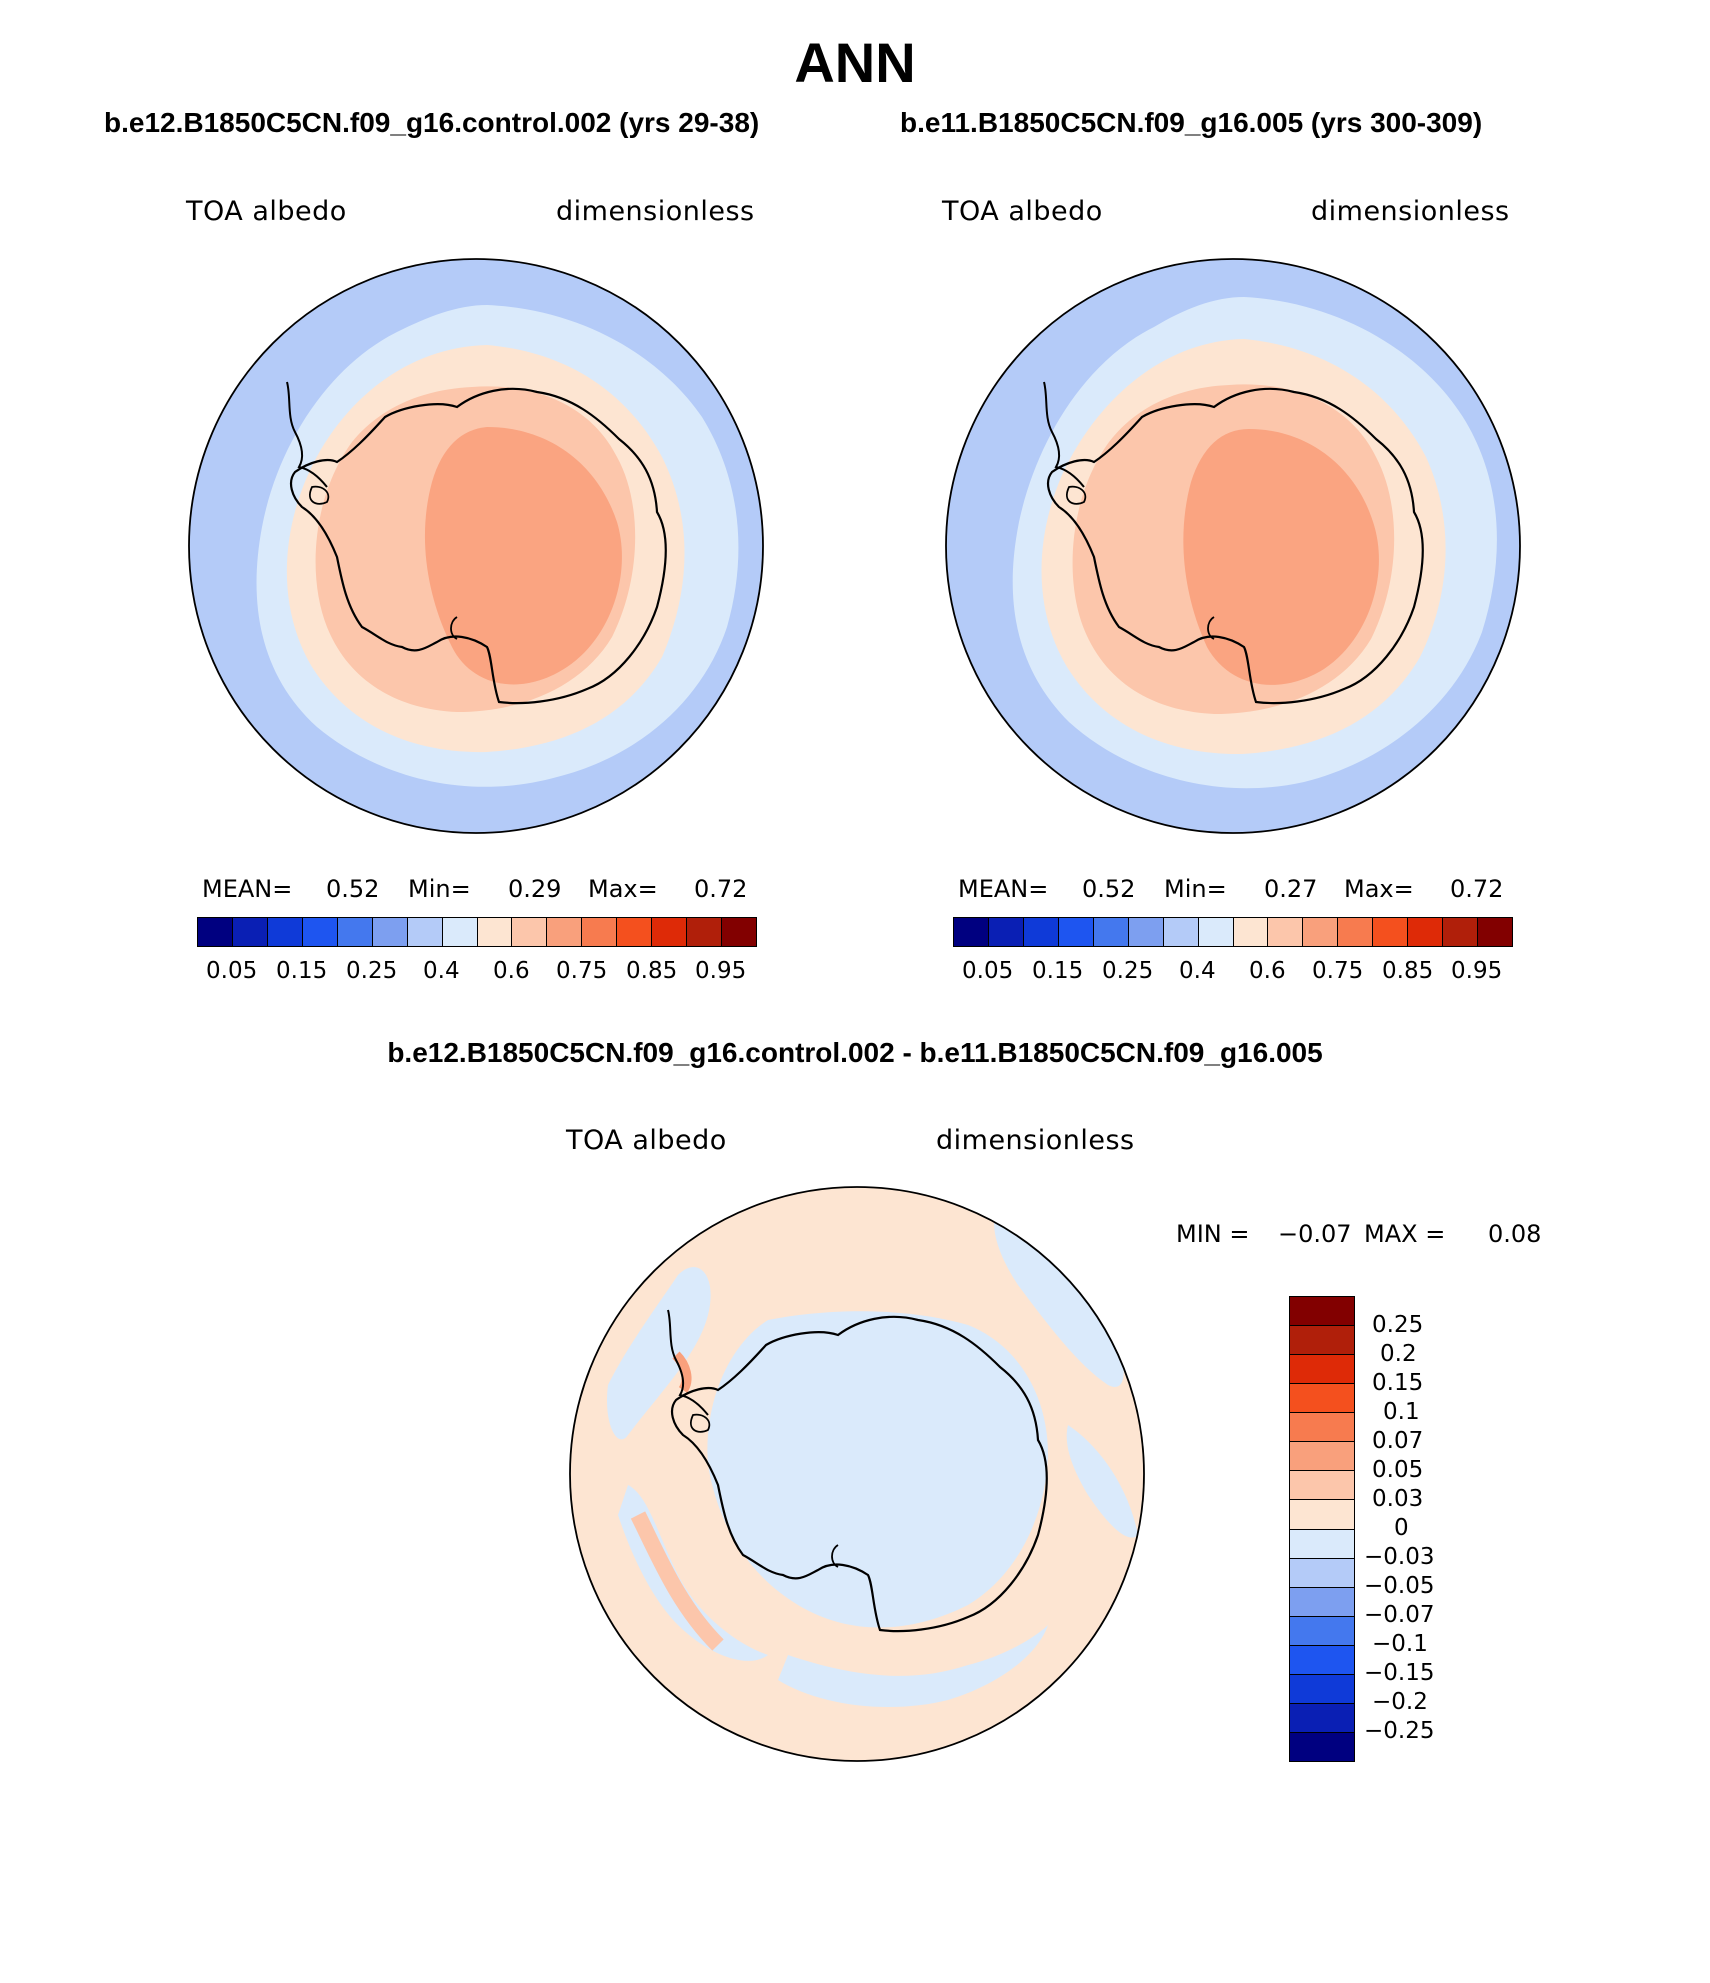  What do you see at coordinates (646, 1140) in the screenshot?
I see `diff-variable-label: TOA albedo` at bounding box center [646, 1140].